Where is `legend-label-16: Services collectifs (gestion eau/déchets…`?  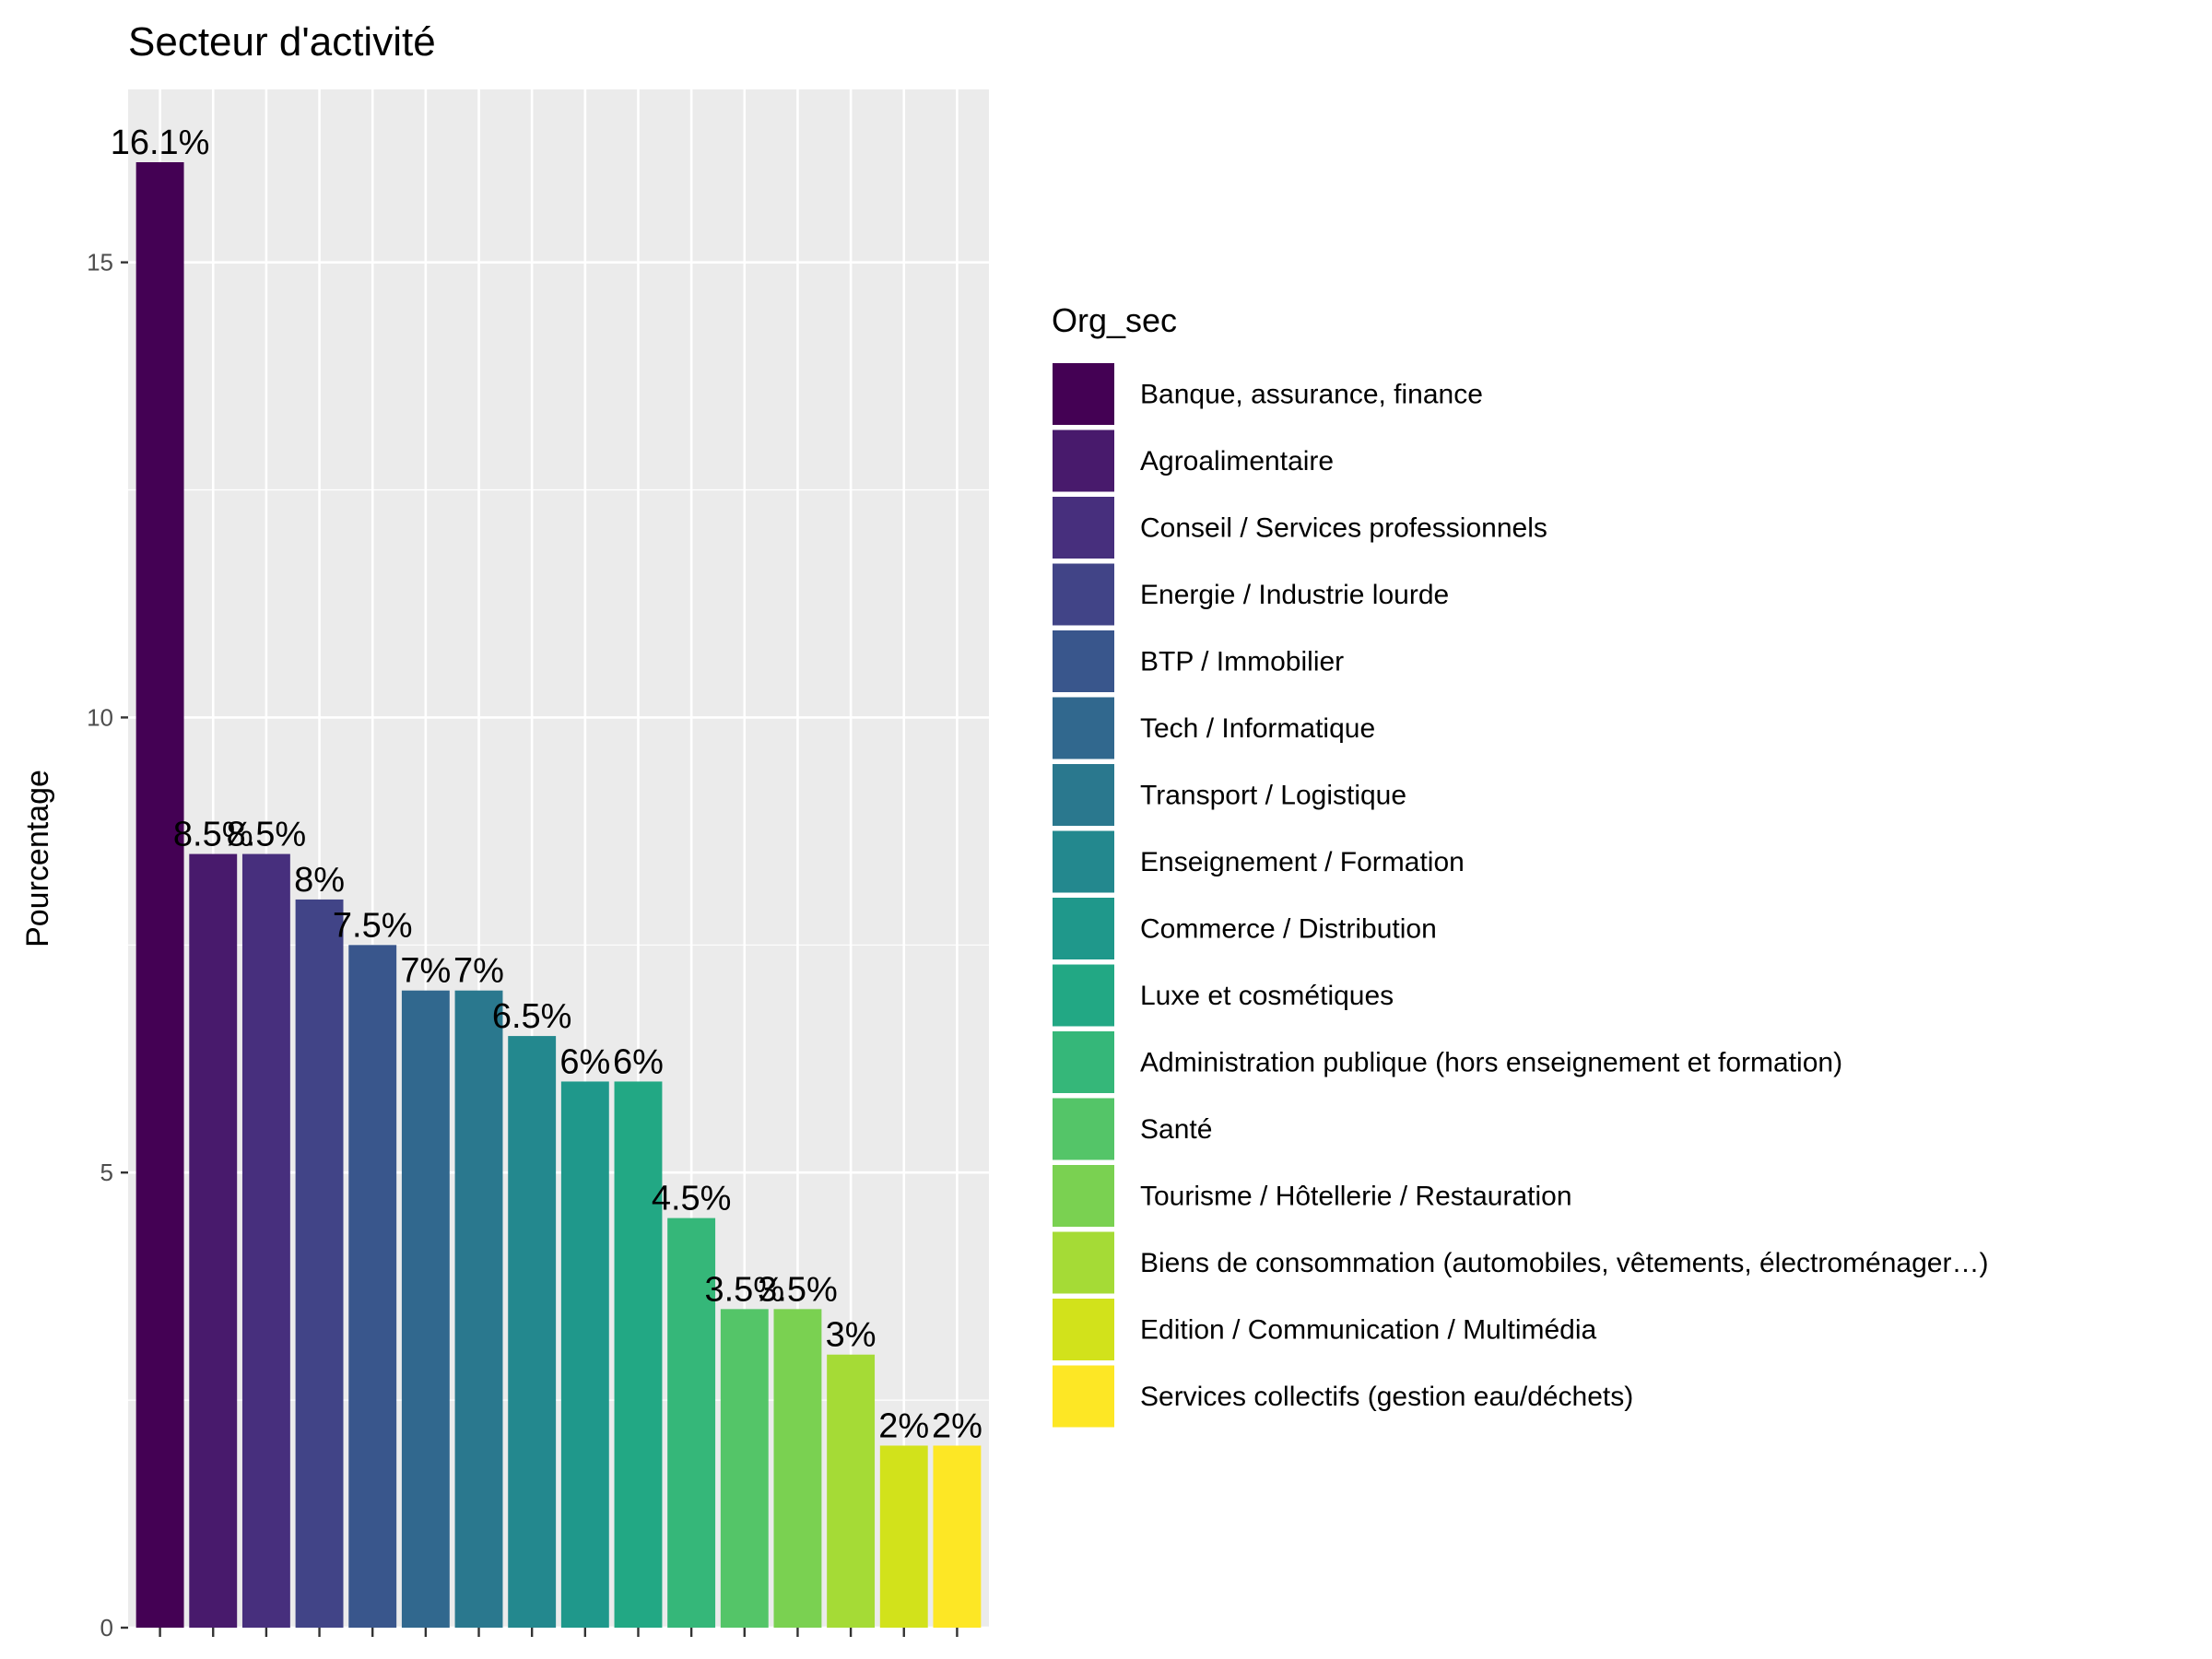 legend-label-16: Services collectifs (gestion eau/déchets… is located at coordinates (1386, 1397).